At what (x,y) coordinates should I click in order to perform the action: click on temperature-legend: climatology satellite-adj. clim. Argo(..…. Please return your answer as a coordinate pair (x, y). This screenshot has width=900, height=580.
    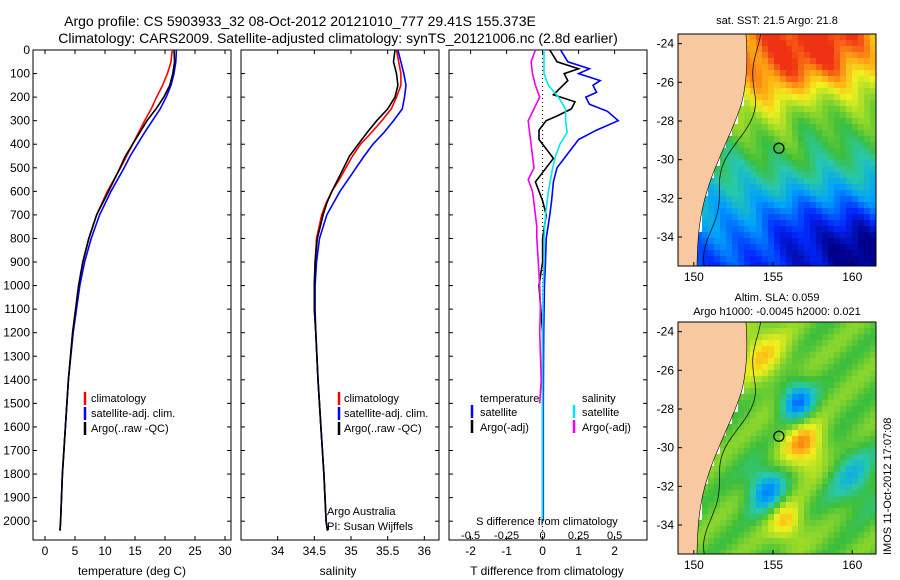
    Looking at the image, I should click on (129, 413).